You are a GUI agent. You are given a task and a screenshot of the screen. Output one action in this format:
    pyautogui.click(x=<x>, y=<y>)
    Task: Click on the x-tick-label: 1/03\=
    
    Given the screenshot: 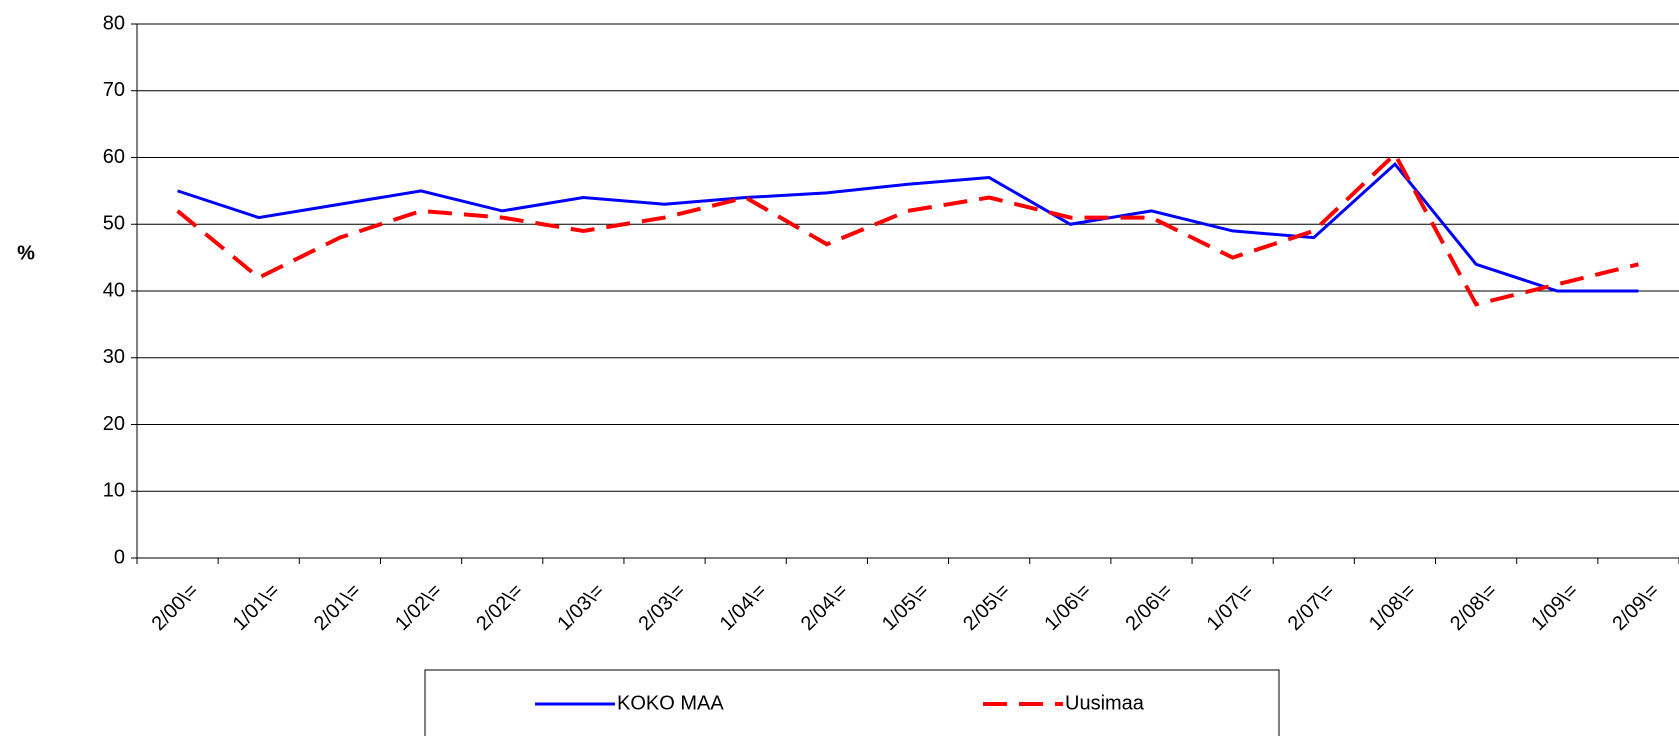 What is the action you would take?
    pyautogui.click(x=580, y=607)
    